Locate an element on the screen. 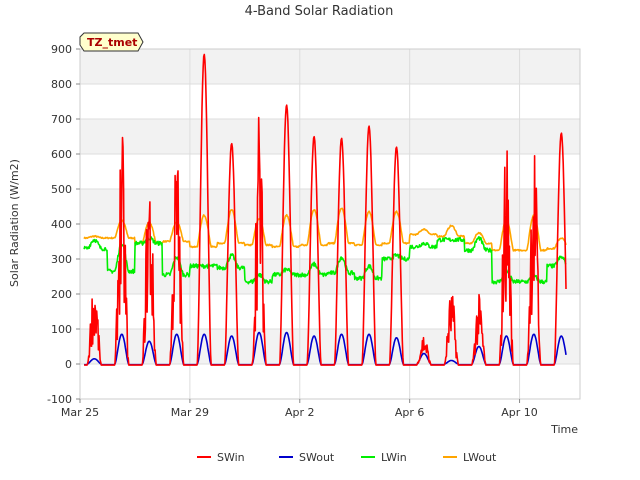 The height and width of the screenshot is (480, 640). chart-title: 4-Band Solar Radiation is located at coordinates (319, 11).